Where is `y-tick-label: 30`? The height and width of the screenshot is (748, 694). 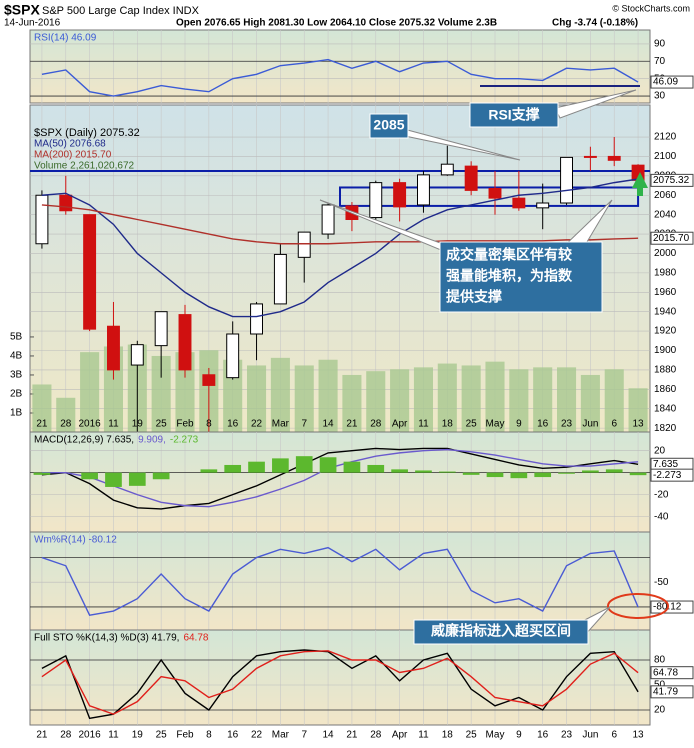 y-tick-label: 30 is located at coordinates (660, 96).